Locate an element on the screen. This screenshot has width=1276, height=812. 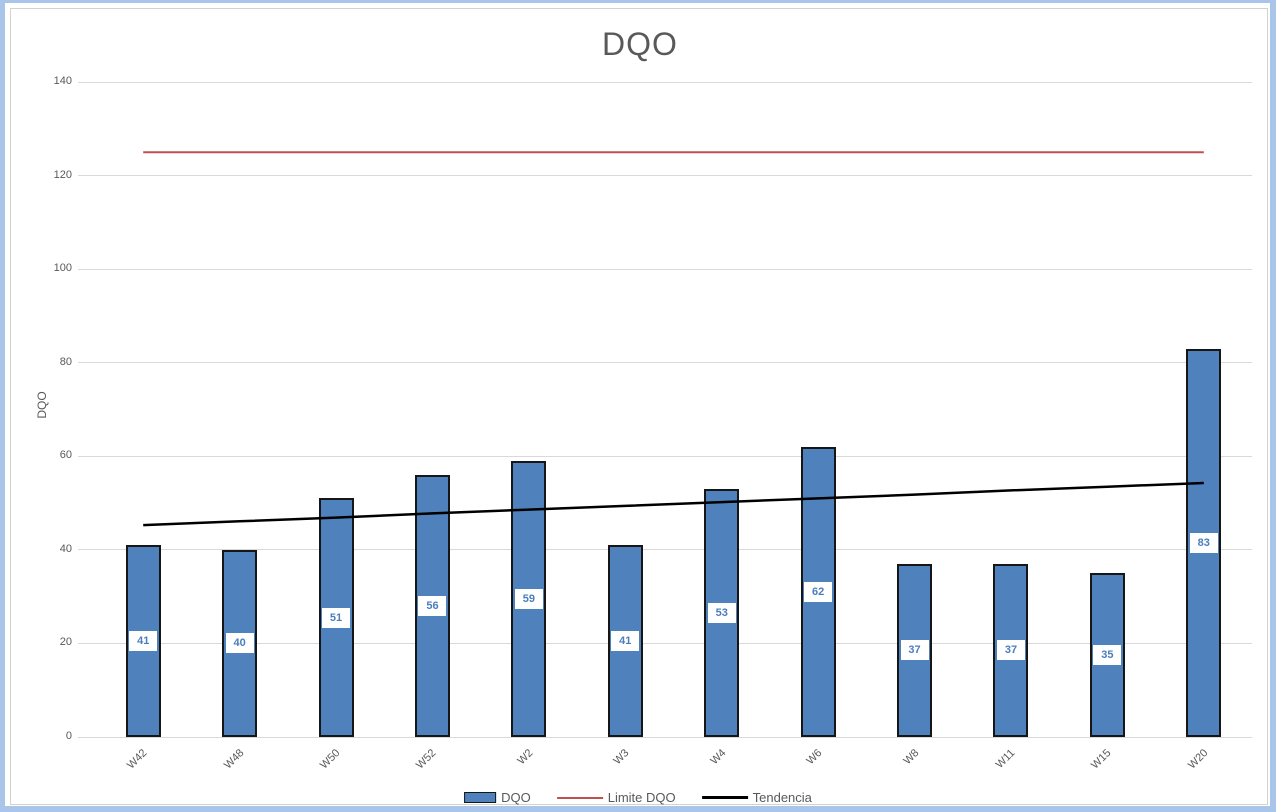
bar-value-label-w11: 37 is located at coordinates (1010, 650).